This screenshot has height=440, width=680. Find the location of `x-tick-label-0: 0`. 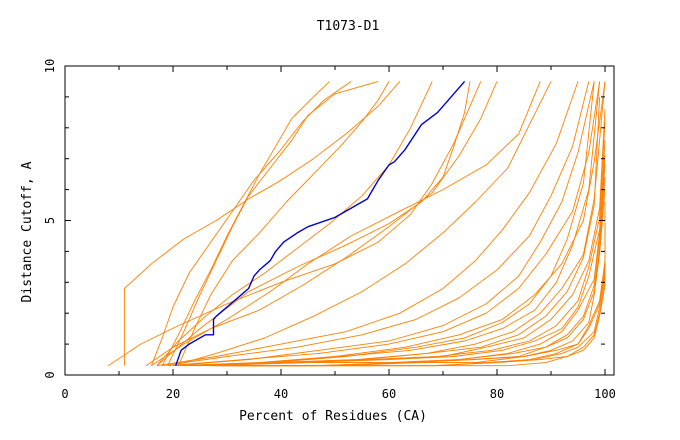

x-tick-label-0: 0 is located at coordinates (64, 394).